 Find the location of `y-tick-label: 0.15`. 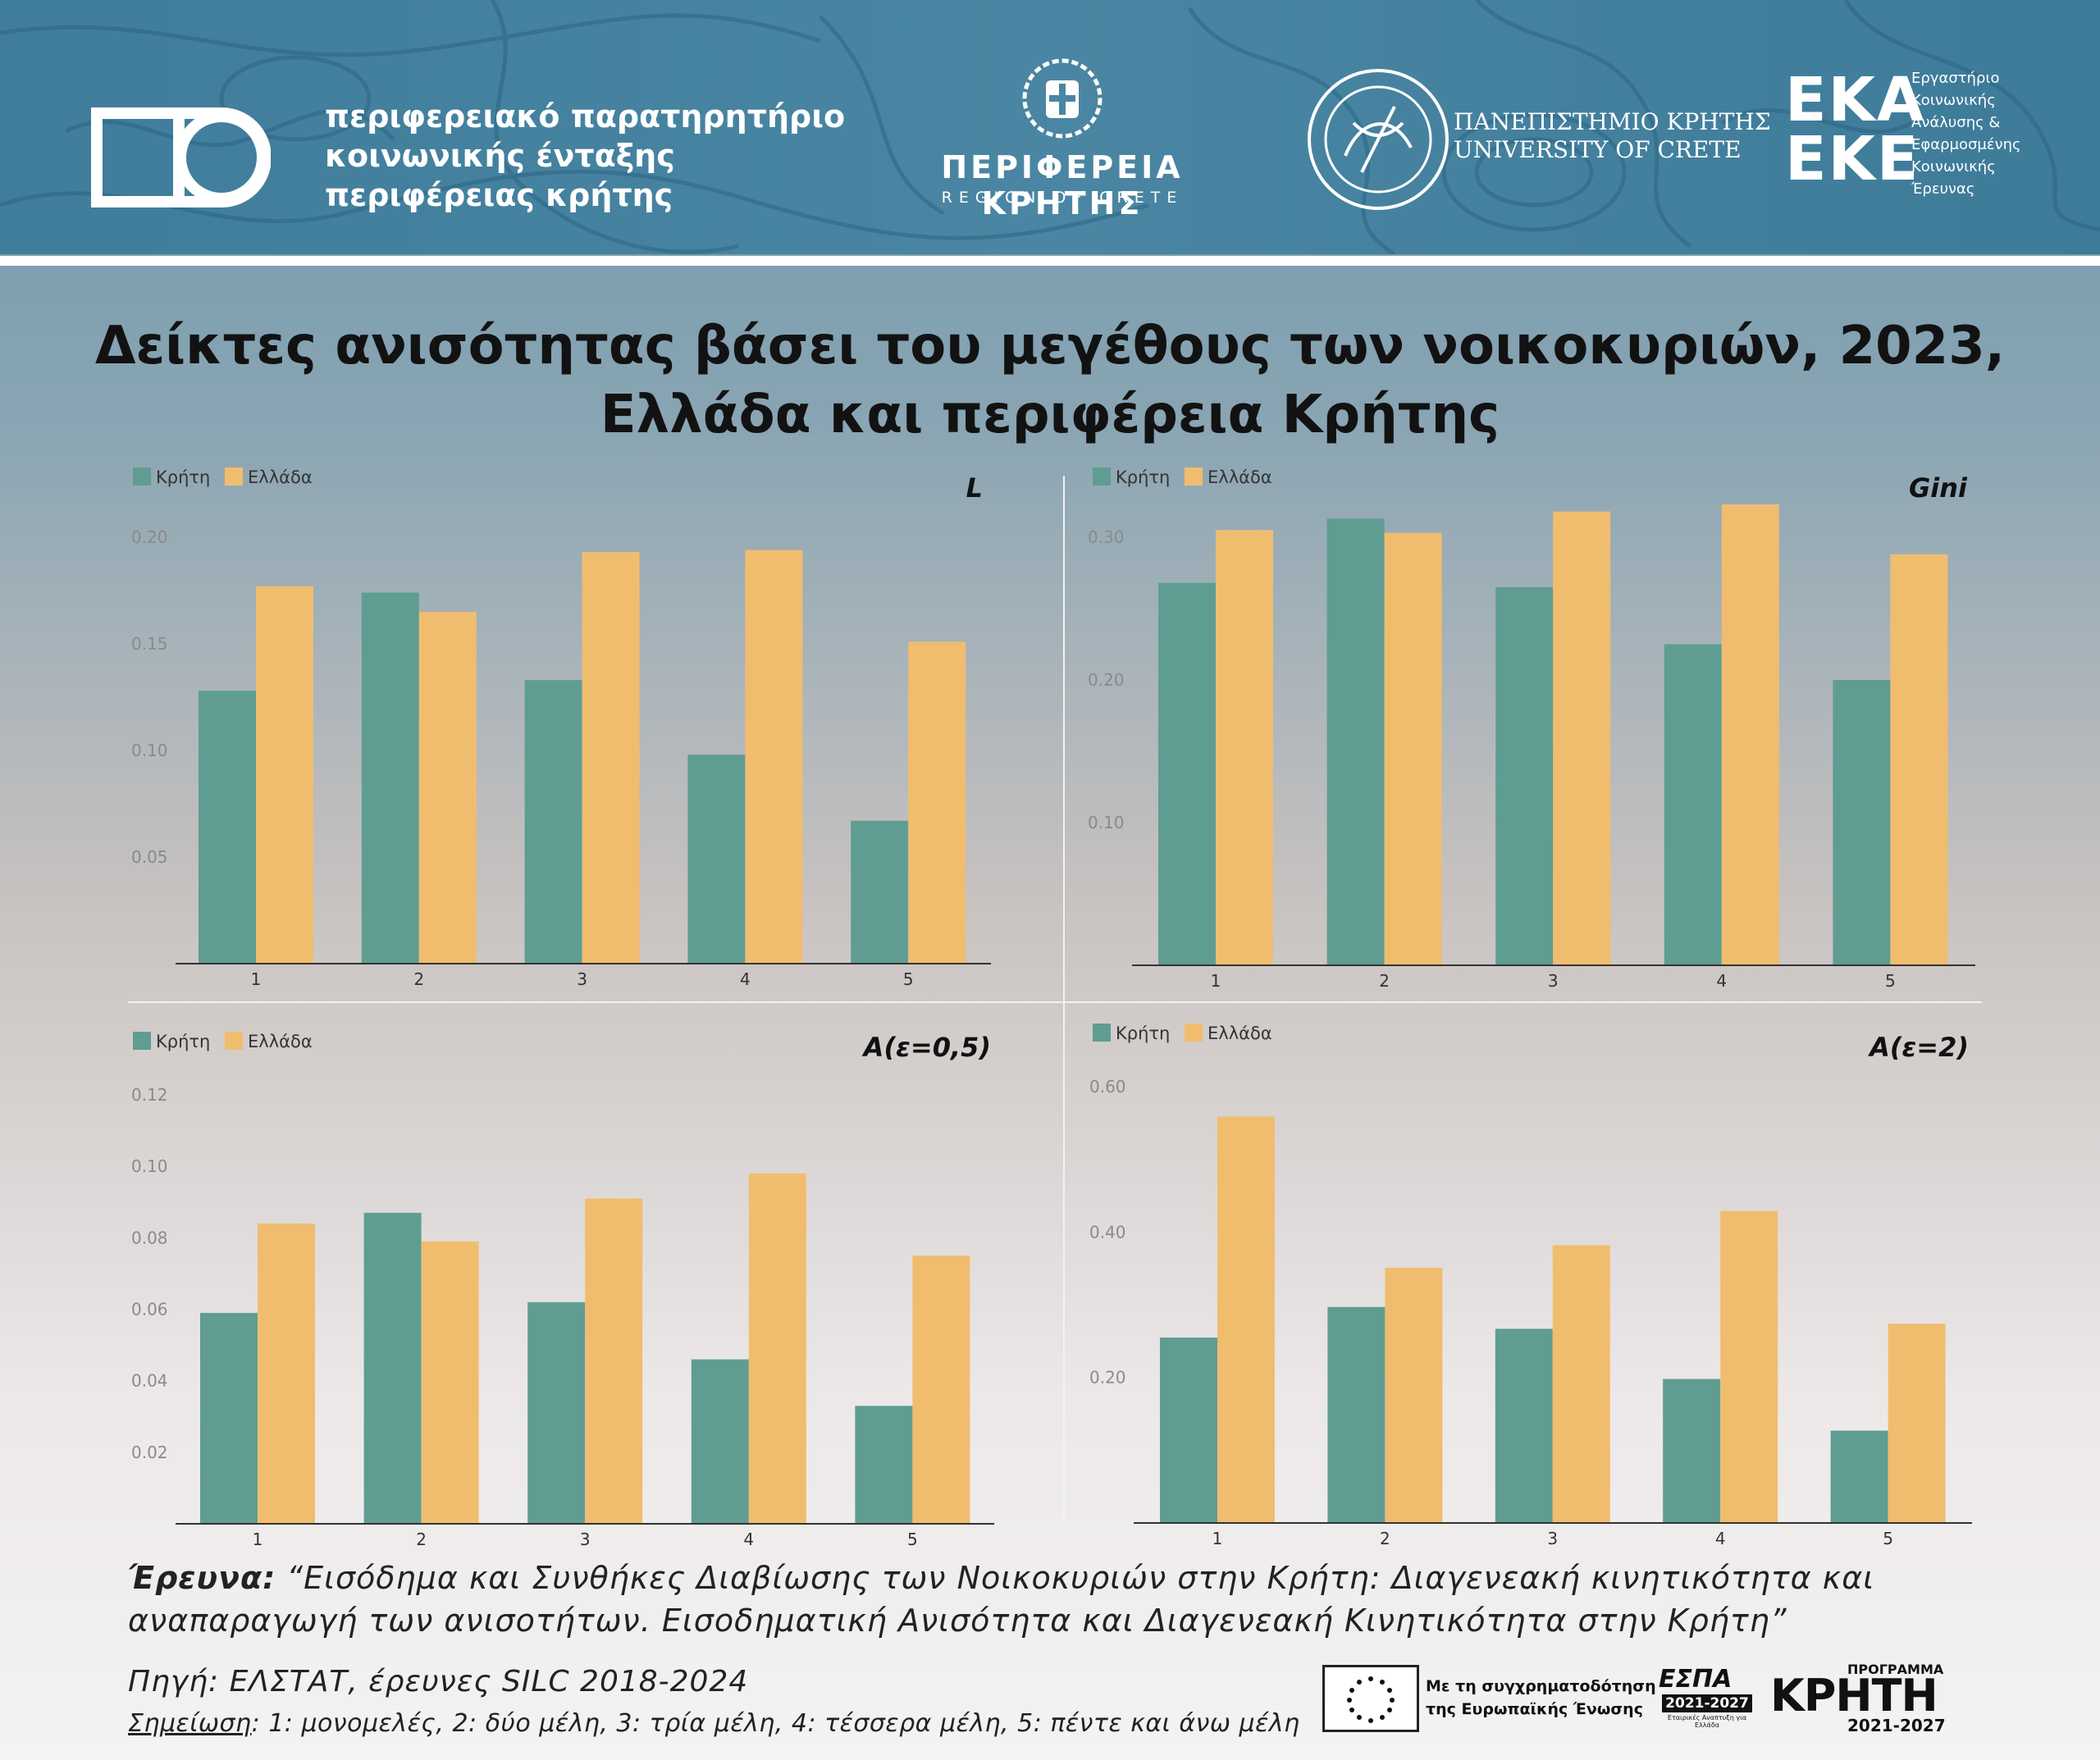

y-tick-label: 0.15 is located at coordinates (149, 644).